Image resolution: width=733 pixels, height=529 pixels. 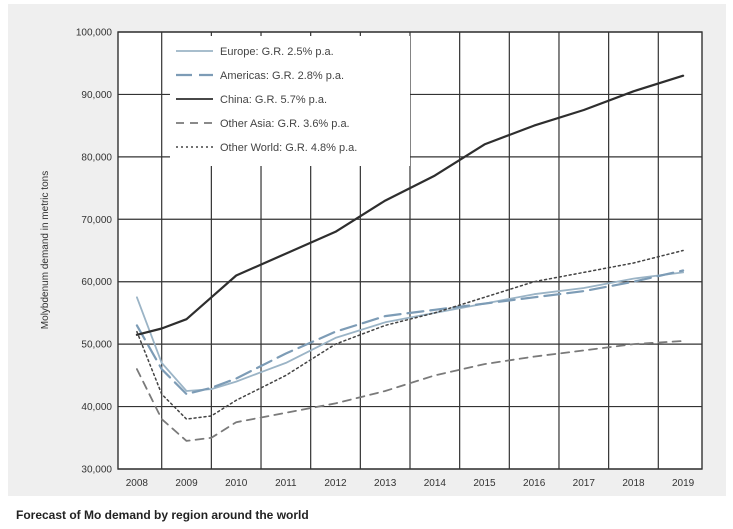 I want to click on y-tick-label: 100,000, so click(x=94, y=33).